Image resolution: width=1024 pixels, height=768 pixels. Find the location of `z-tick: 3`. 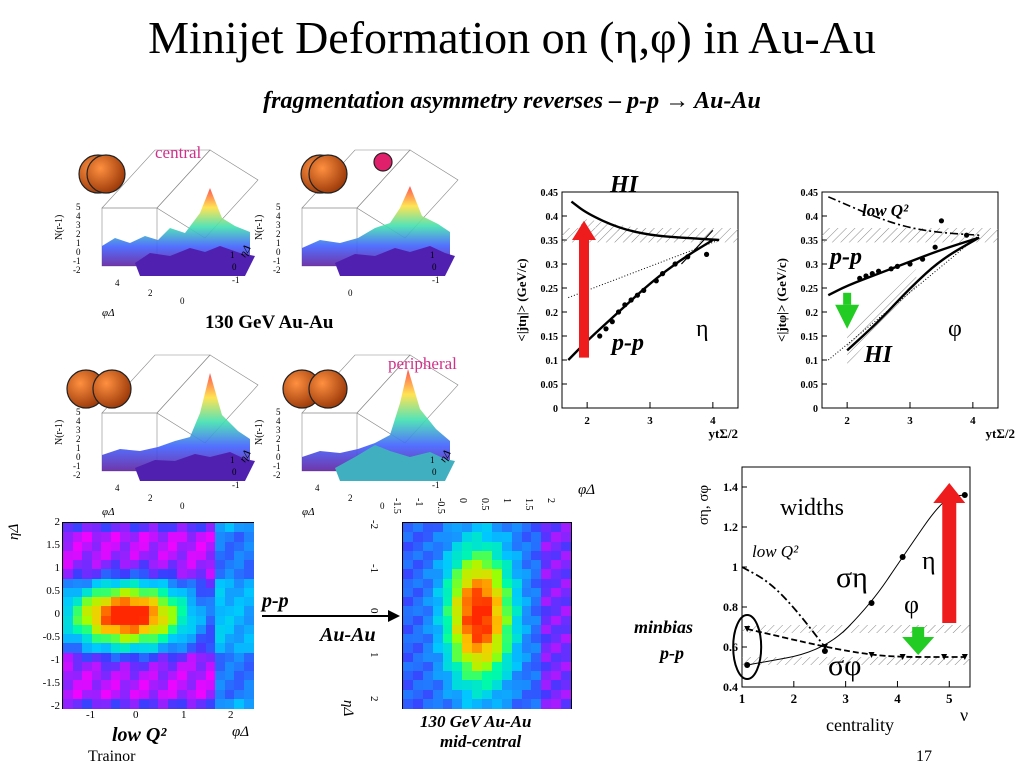

z-tick: 3 is located at coordinates (78, 225).